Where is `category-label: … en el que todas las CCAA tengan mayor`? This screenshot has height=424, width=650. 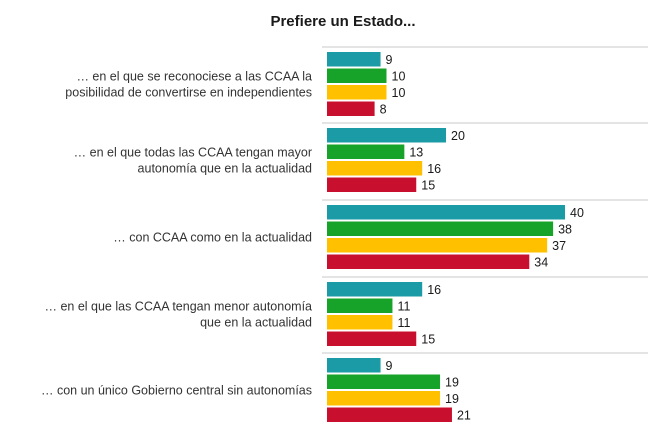
category-label: … en el que todas las CCAA tengan mayor is located at coordinates (193, 153).